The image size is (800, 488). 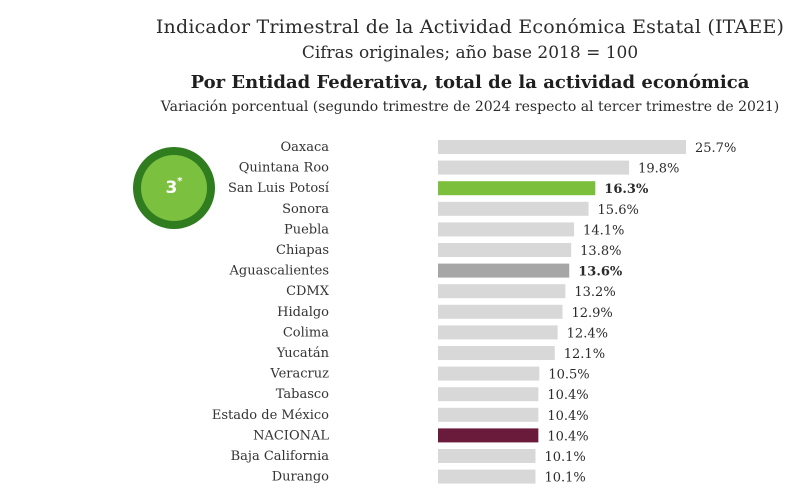 I want to click on category-label: Aguascalientes, so click(x=278, y=271).